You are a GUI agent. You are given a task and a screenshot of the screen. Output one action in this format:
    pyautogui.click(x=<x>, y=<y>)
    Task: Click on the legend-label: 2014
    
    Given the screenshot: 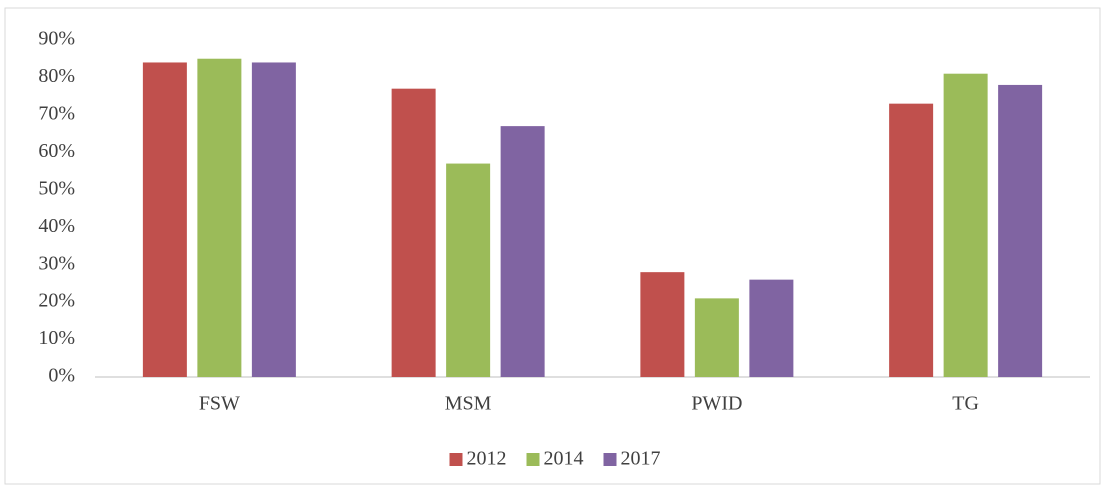 What is the action you would take?
    pyautogui.click(x=564, y=459)
    